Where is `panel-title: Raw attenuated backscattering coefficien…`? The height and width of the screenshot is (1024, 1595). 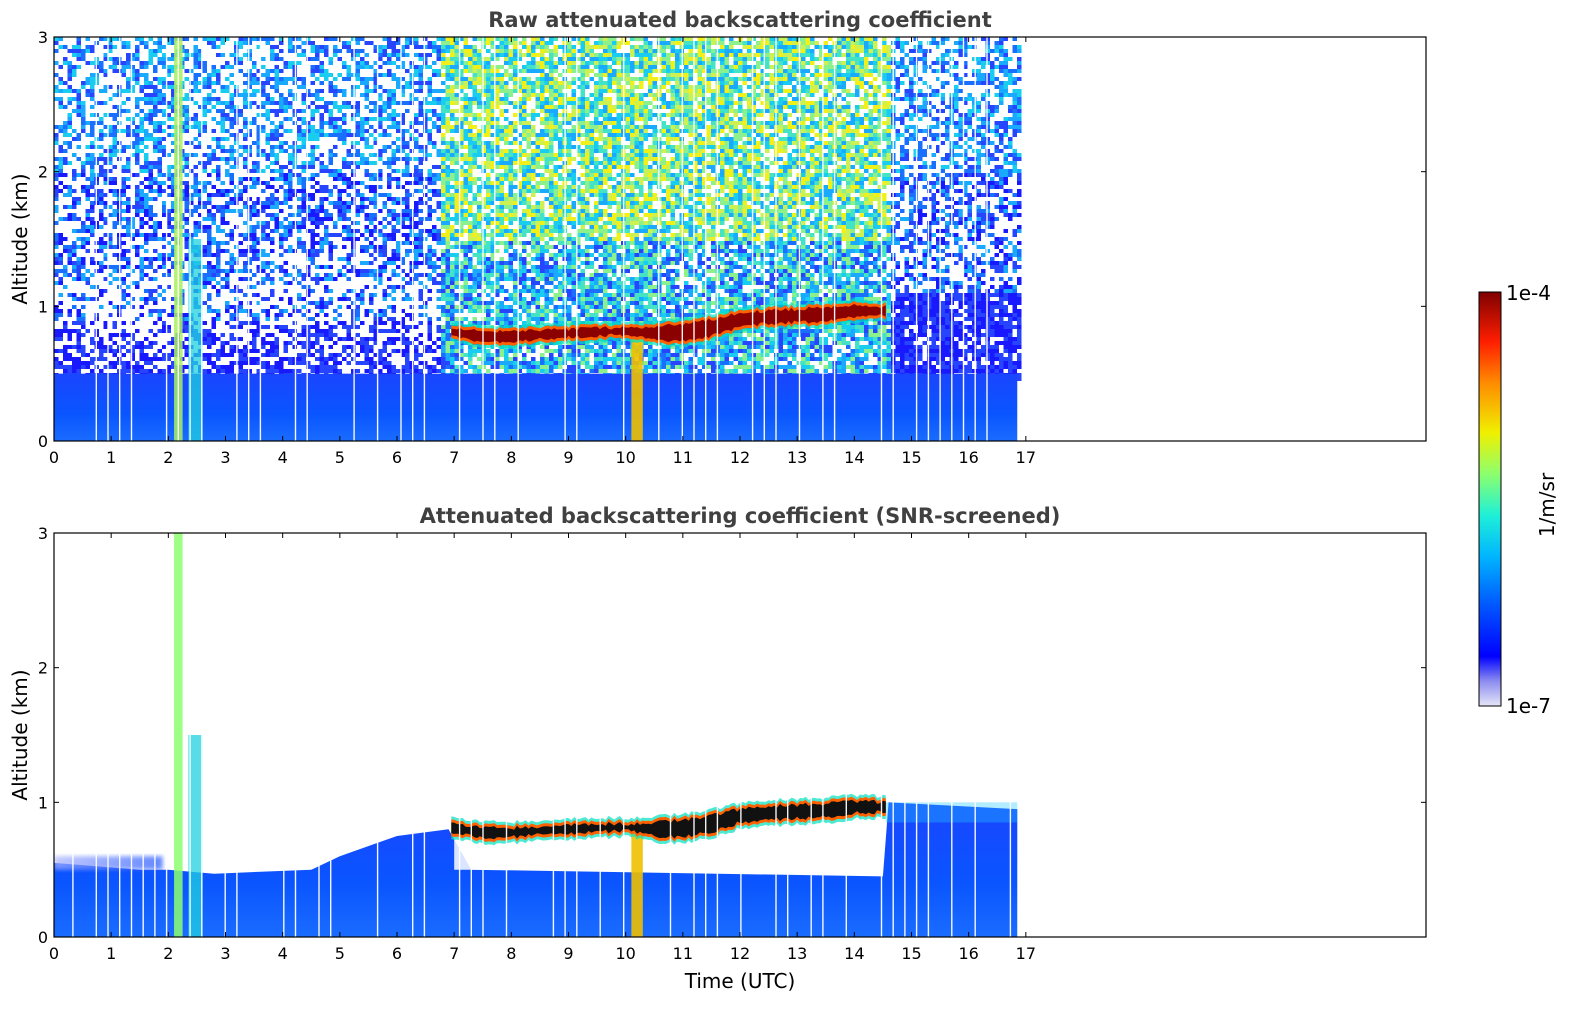 panel-title: Raw attenuated backscattering coefficien… is located at coordinates (740, 20).